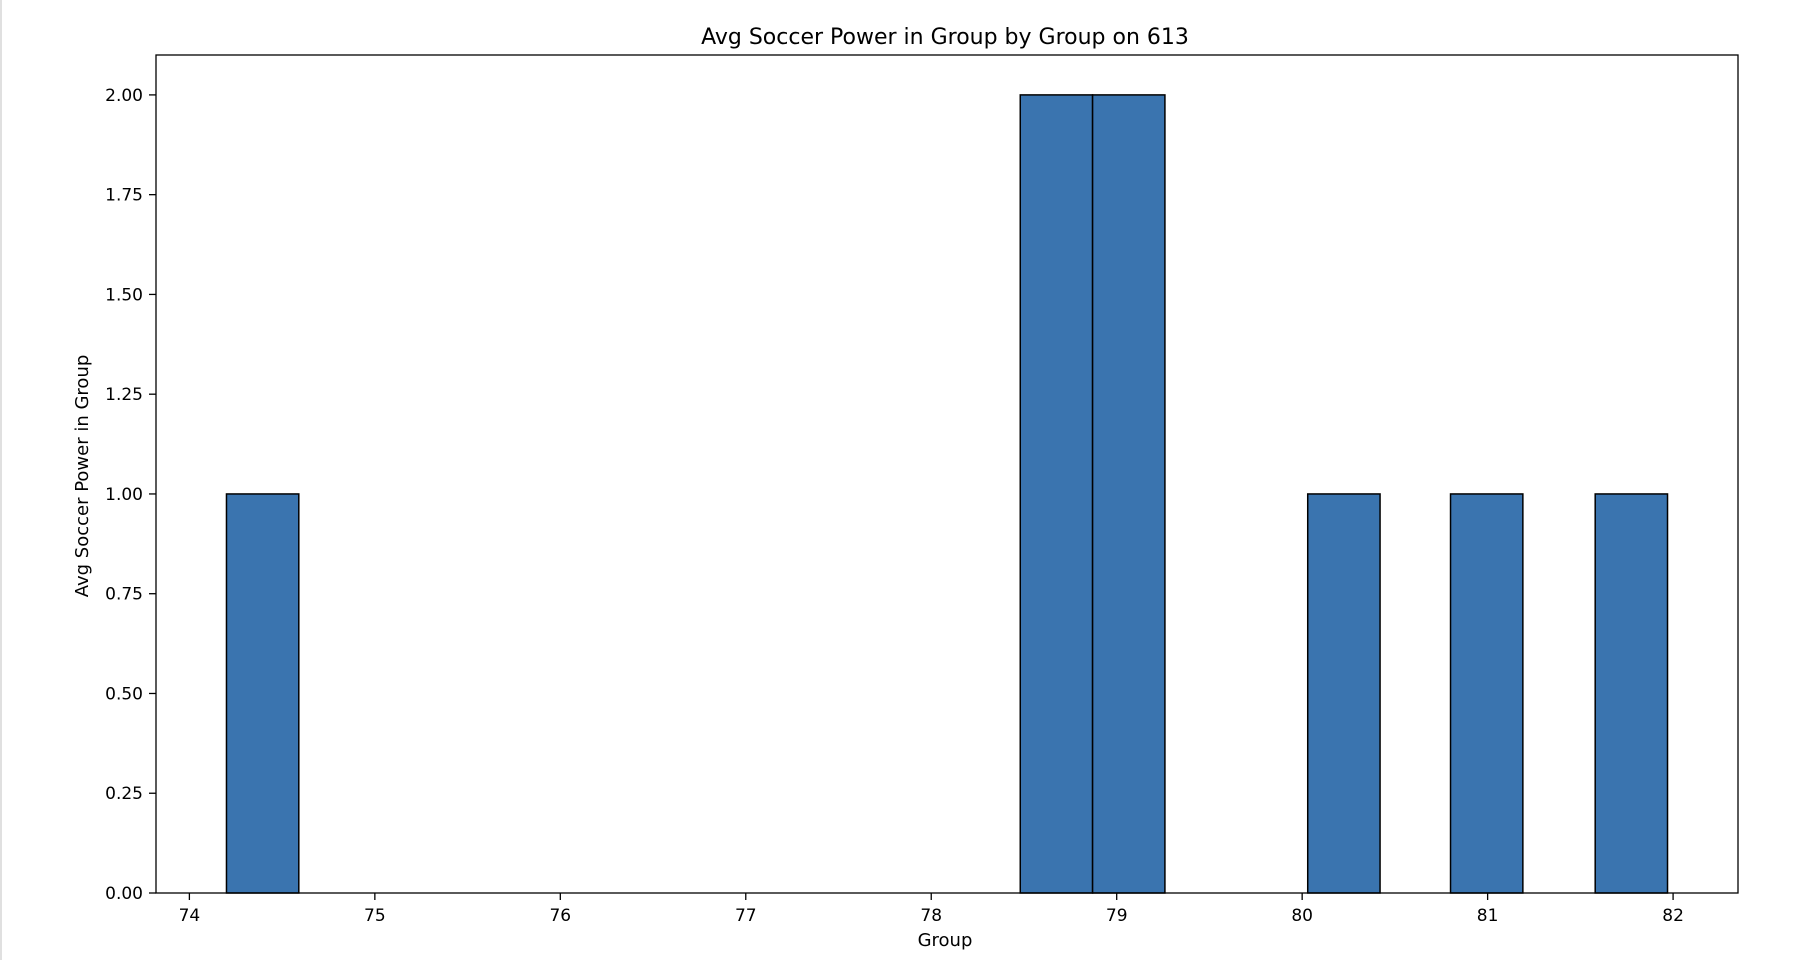  I want to click on x-axis: 74 75 76 77 78 79 80 81 82, so click(931, 909).